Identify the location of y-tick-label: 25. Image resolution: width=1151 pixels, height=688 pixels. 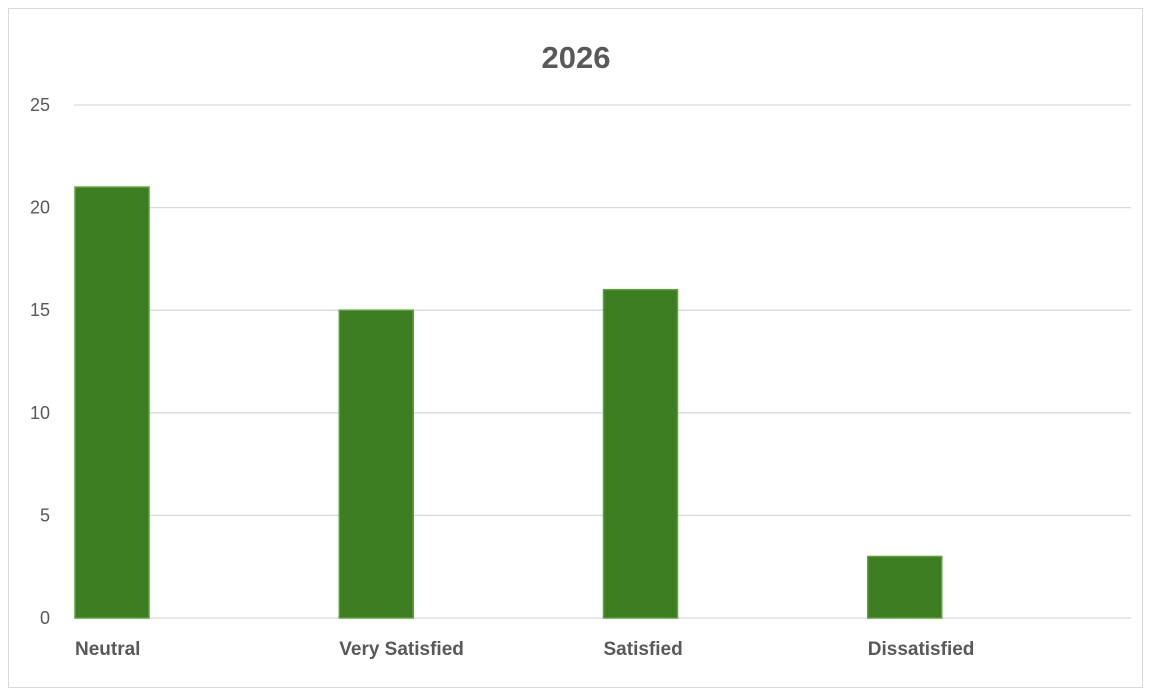
(40, 105).